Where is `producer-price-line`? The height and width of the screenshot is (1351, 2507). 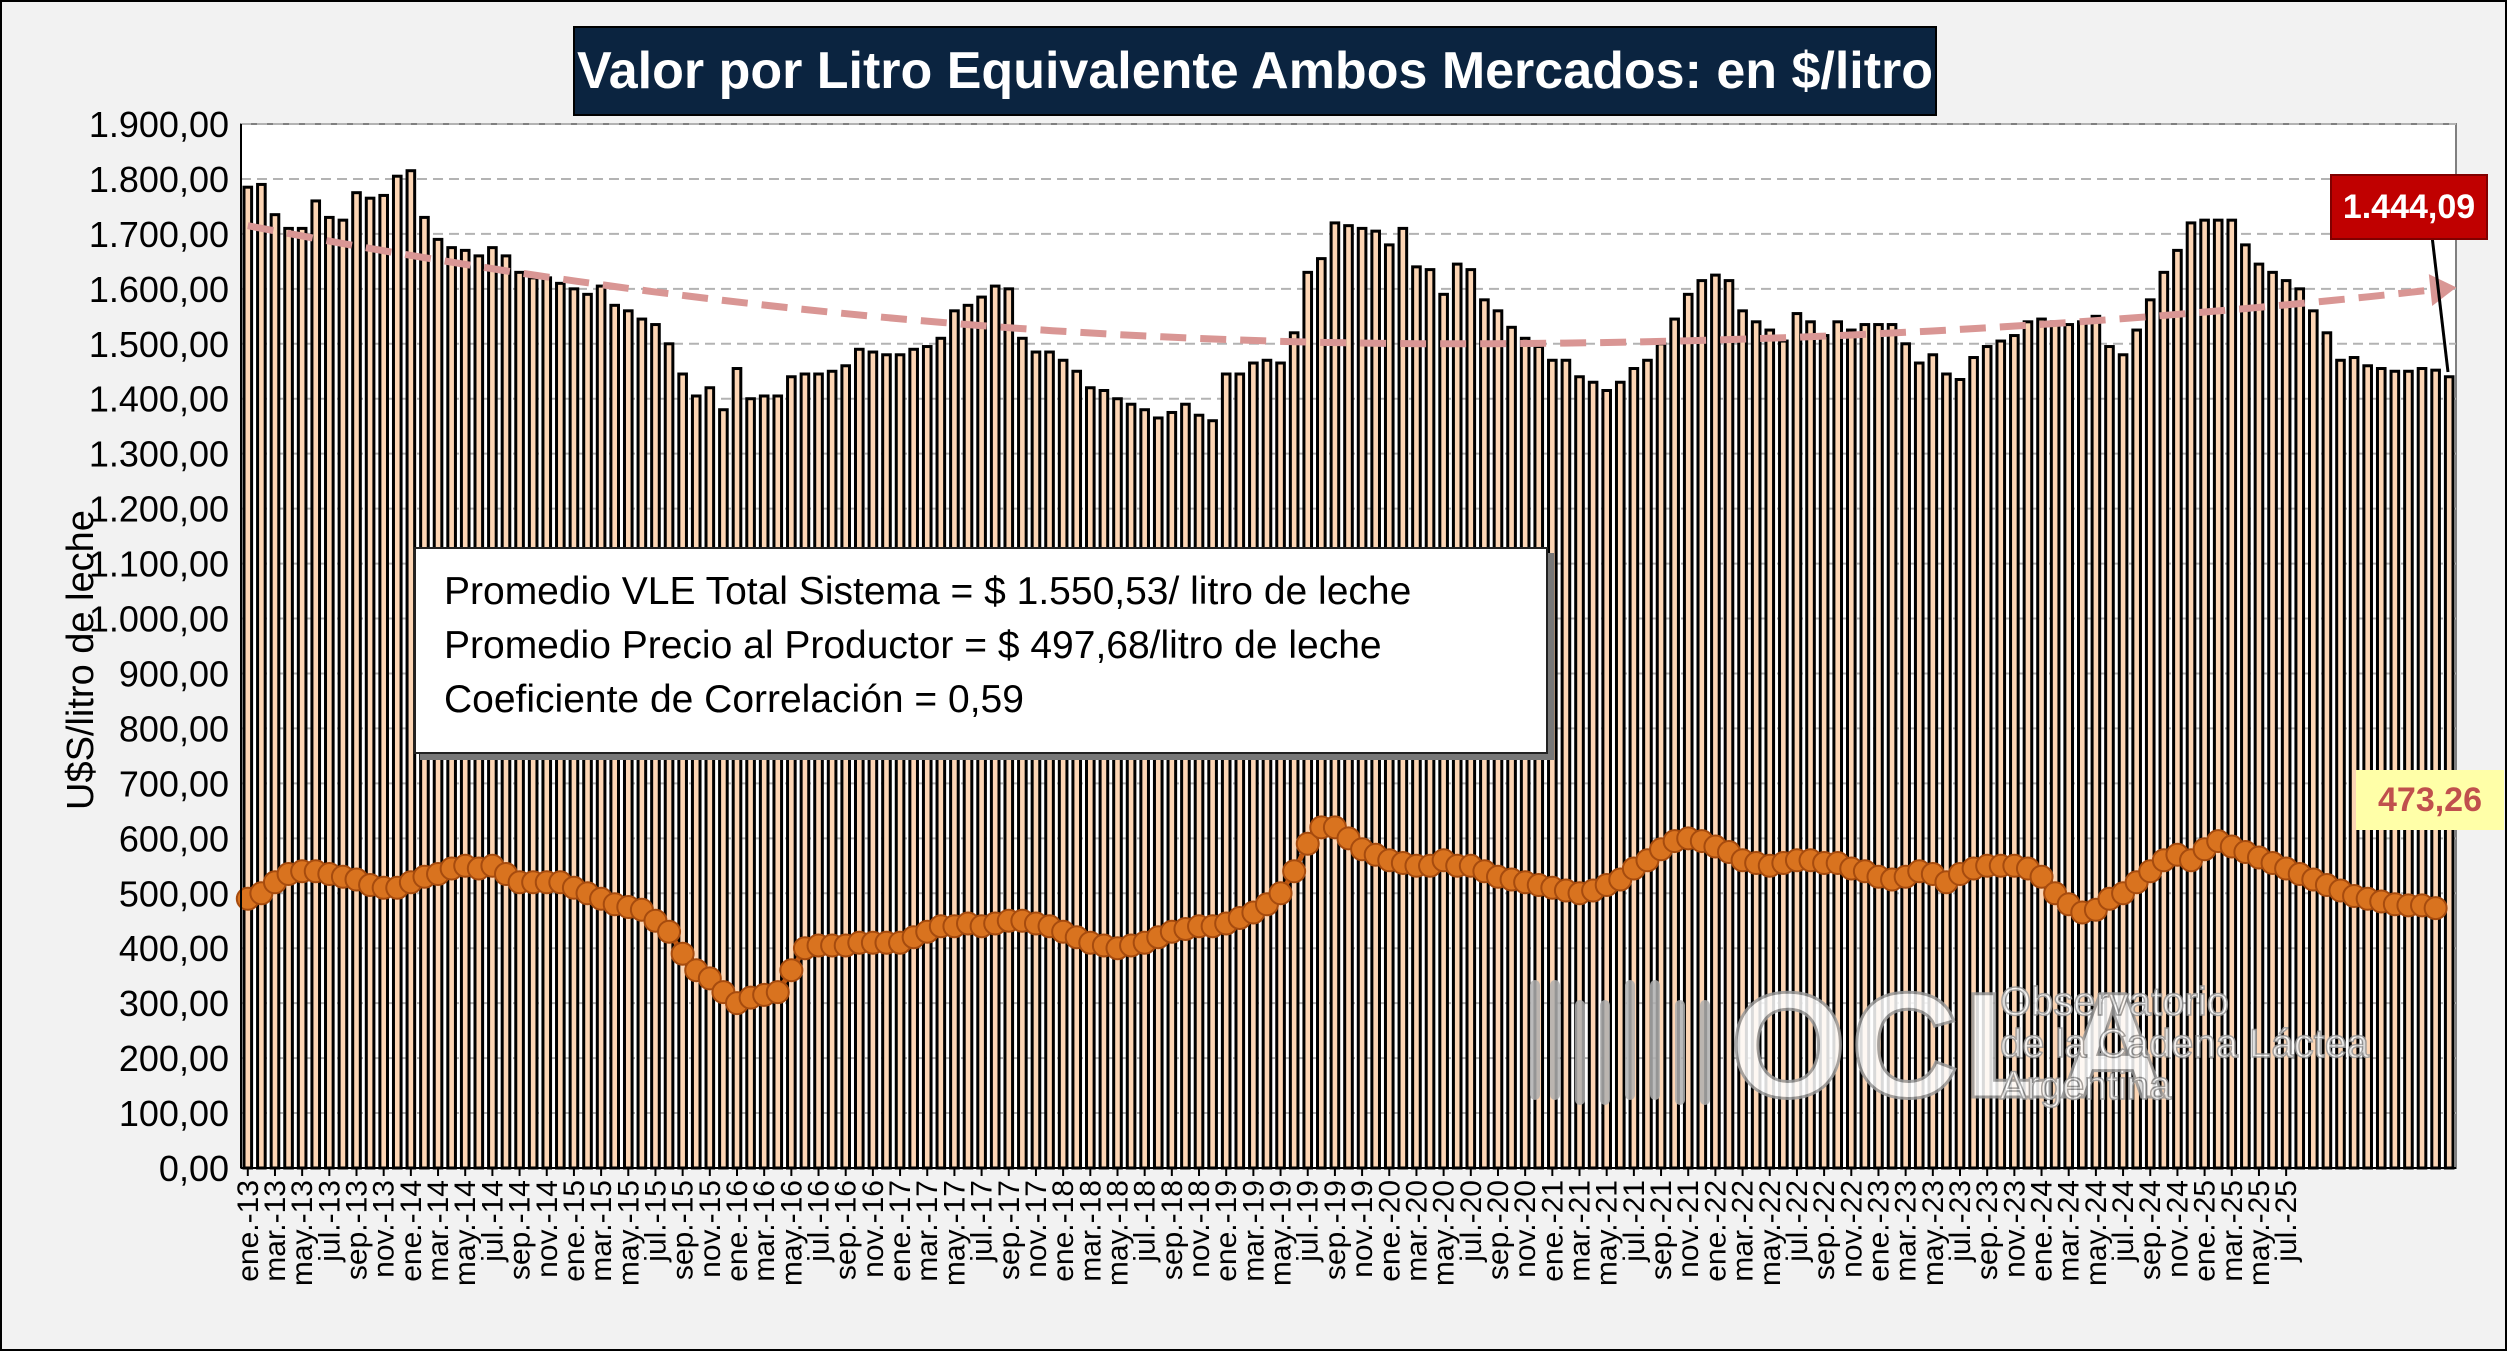
producer-price-line is located at coordinates (1341, 915).